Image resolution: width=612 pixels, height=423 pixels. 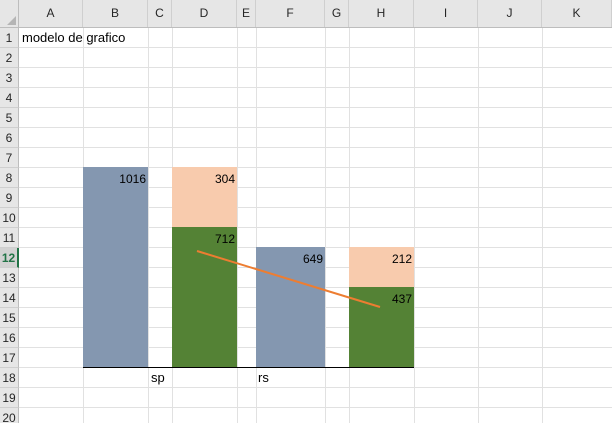 What do you see at coordinates (9, 258) in the screenshot?
I see `row-header-12: 12` at bounding box center [9, 258].